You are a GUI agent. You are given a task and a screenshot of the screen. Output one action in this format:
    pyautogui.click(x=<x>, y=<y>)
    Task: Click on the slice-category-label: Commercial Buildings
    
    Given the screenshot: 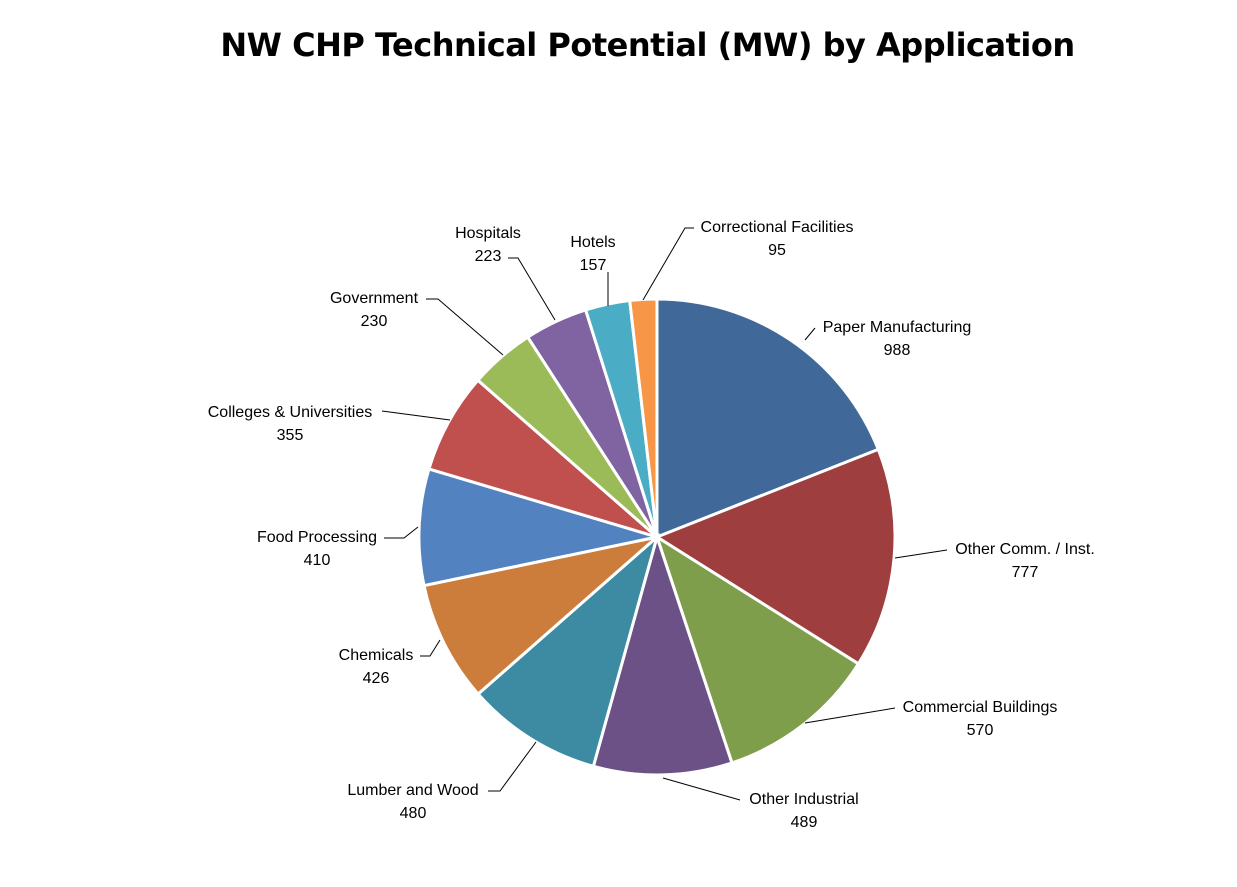 What is the action you would take?
    pyautogui.click(x=980, y=707)
    